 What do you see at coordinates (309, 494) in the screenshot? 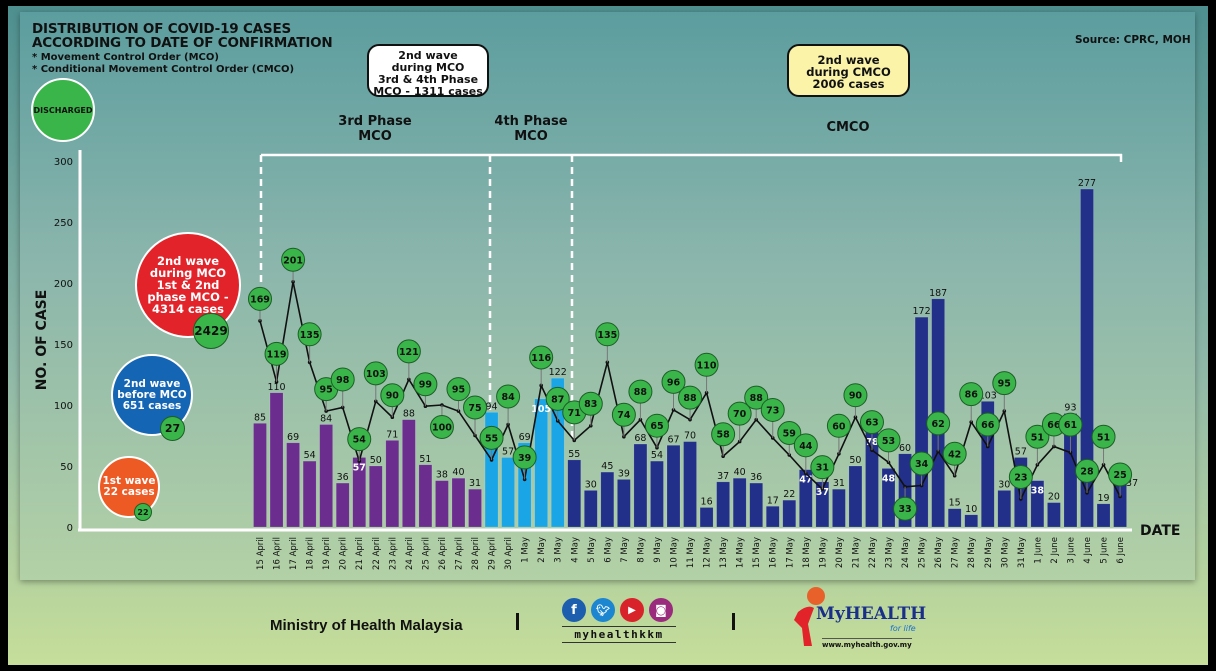
I see `bar-18-april` at bounding box center [309, 494].